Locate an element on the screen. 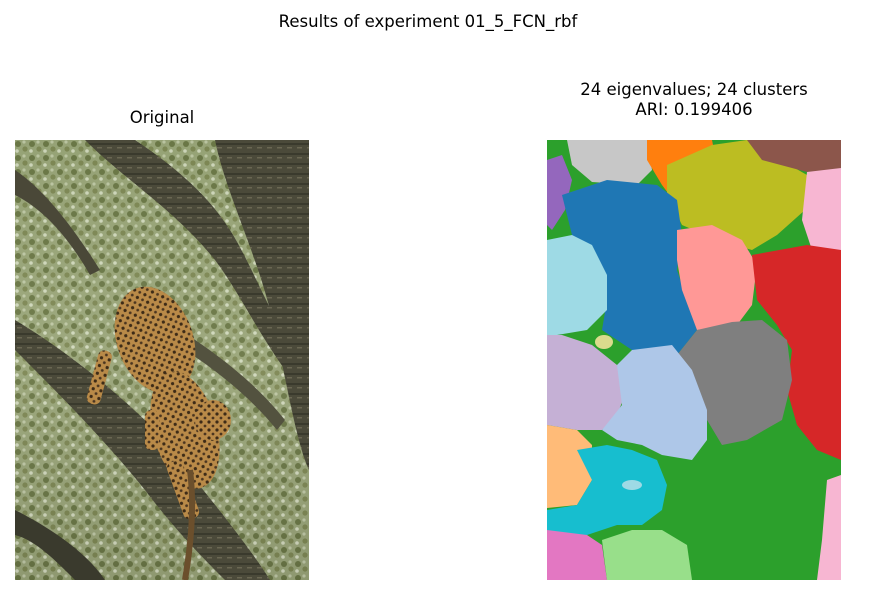  cluster-cyan is located at coordinates (607, 490).